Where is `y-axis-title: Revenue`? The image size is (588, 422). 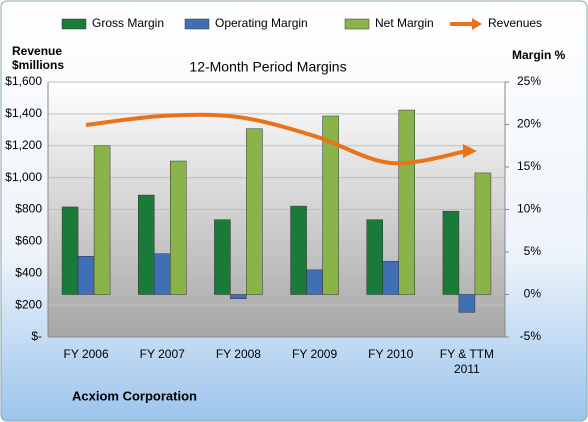
y-axis-title: Revenue is located at coordinates (37, 51).